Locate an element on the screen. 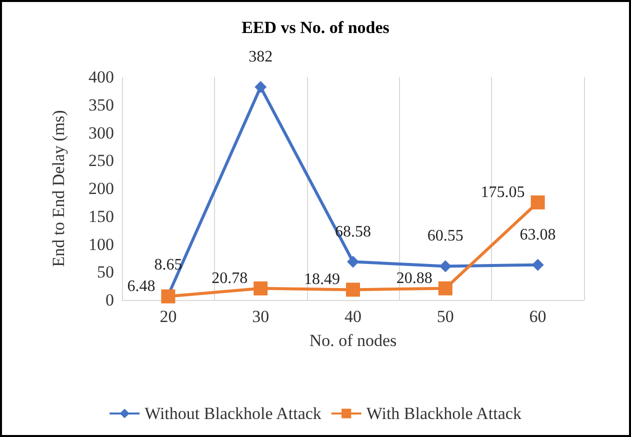 This screenshot has height=437, width=631. y-tick-label: 50 is located at coordinates (105, 272).